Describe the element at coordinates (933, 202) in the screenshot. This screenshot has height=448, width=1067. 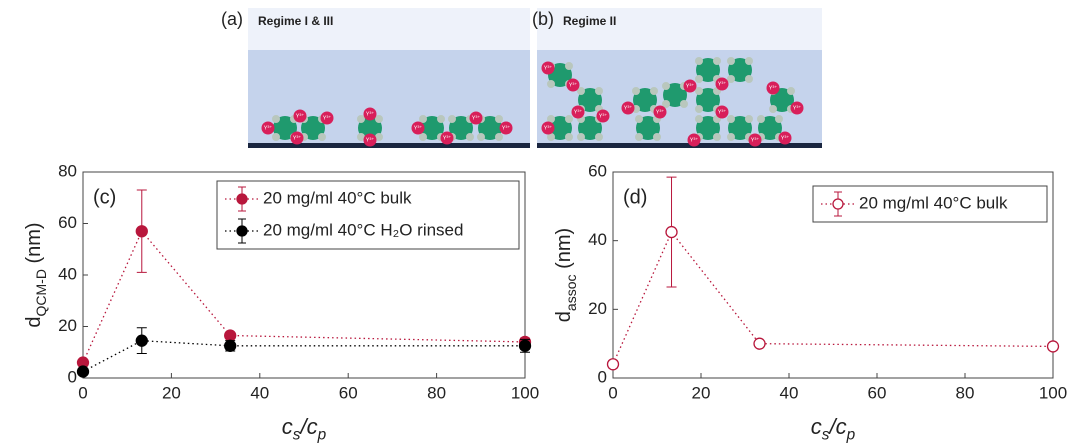
I see `legend-label: 20 mg/ml 40°C bulk` at that location.